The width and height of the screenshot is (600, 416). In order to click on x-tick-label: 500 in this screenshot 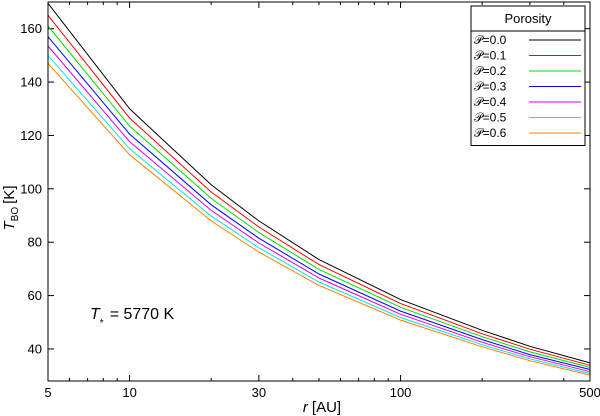, I will do `click(589, 392)`.